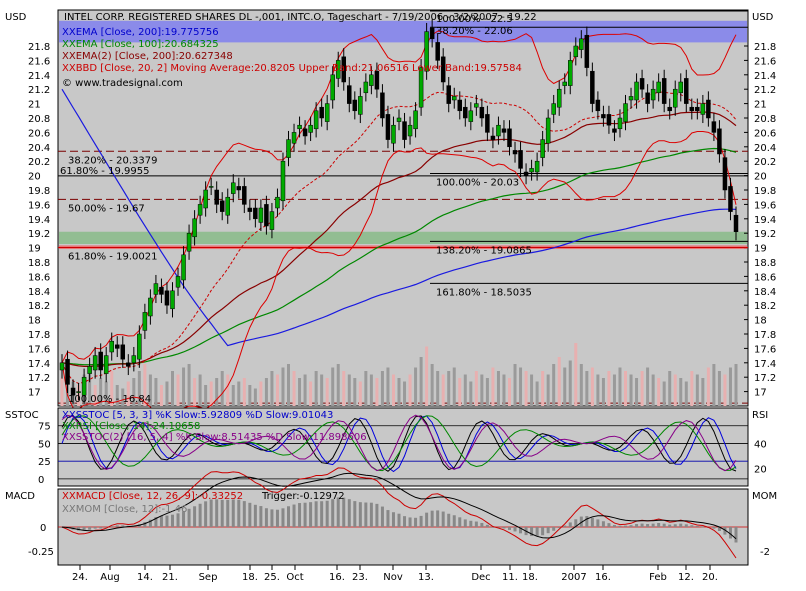 The width and height of the screenshot is (806, 591). Describe the element at coordinates (765, 205) in the screenshot. I see `y-tick-label-right: 19.6` at that location.